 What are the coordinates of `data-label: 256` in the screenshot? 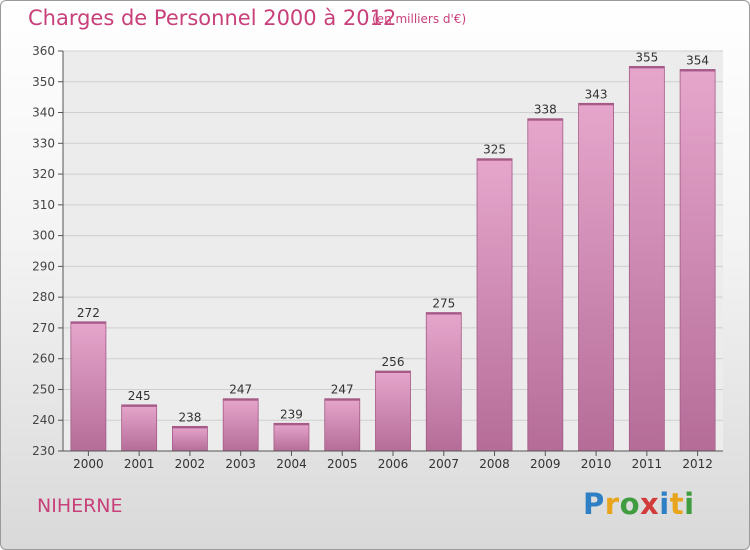 It's located at (393, 362).